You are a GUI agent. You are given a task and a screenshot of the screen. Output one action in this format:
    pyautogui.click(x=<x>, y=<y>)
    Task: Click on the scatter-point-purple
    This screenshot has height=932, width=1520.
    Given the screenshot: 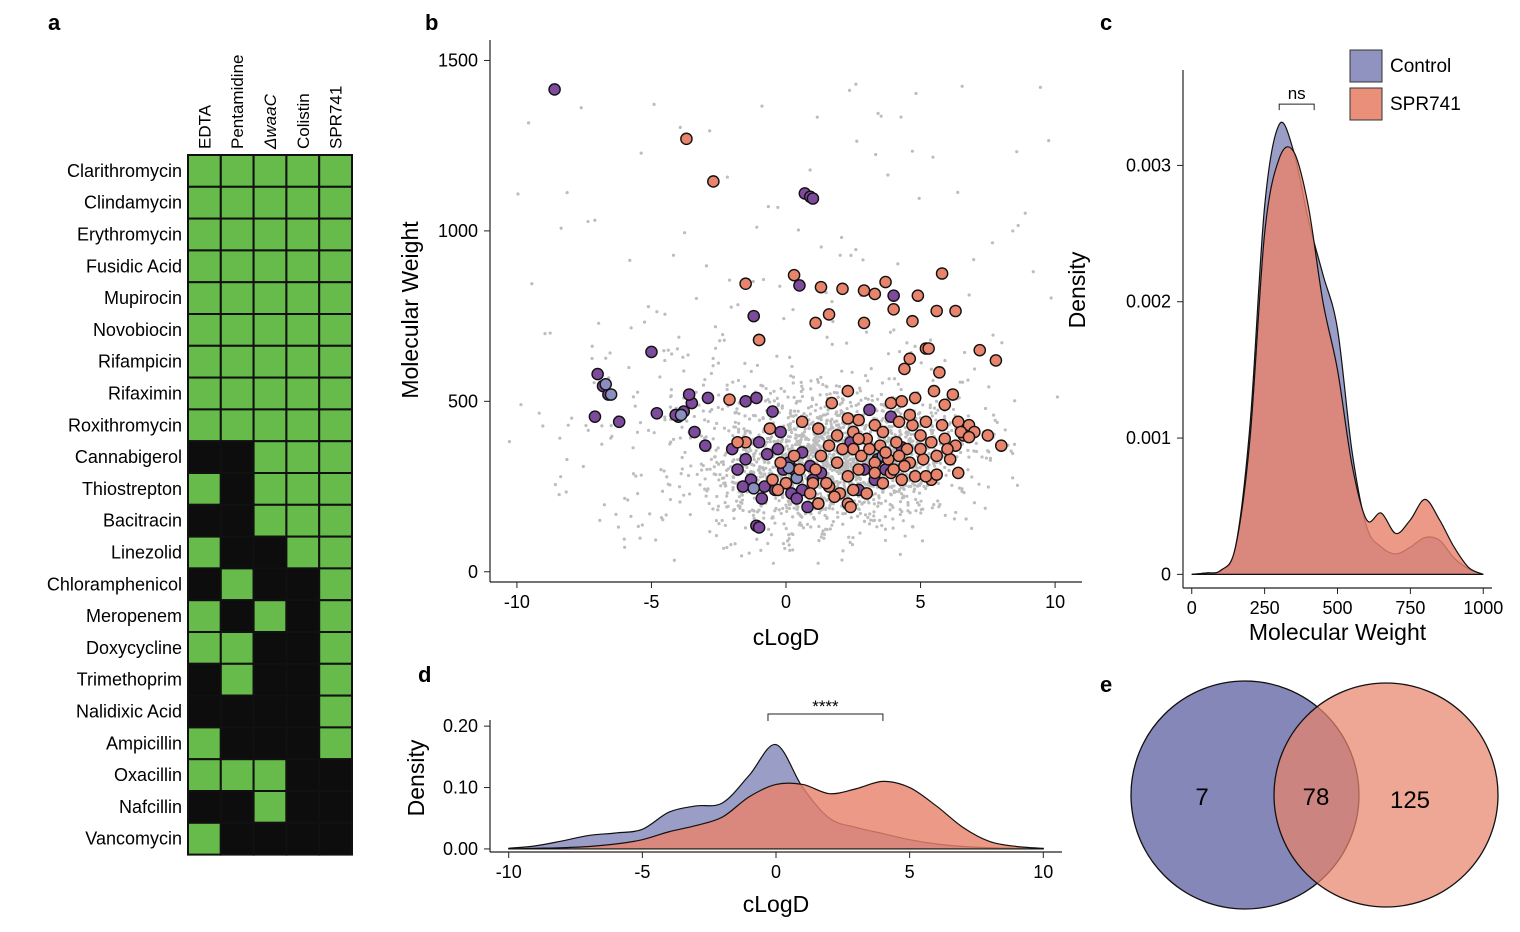 What is the action you would take?
    pyautogui.click(x=694, y=432)
    